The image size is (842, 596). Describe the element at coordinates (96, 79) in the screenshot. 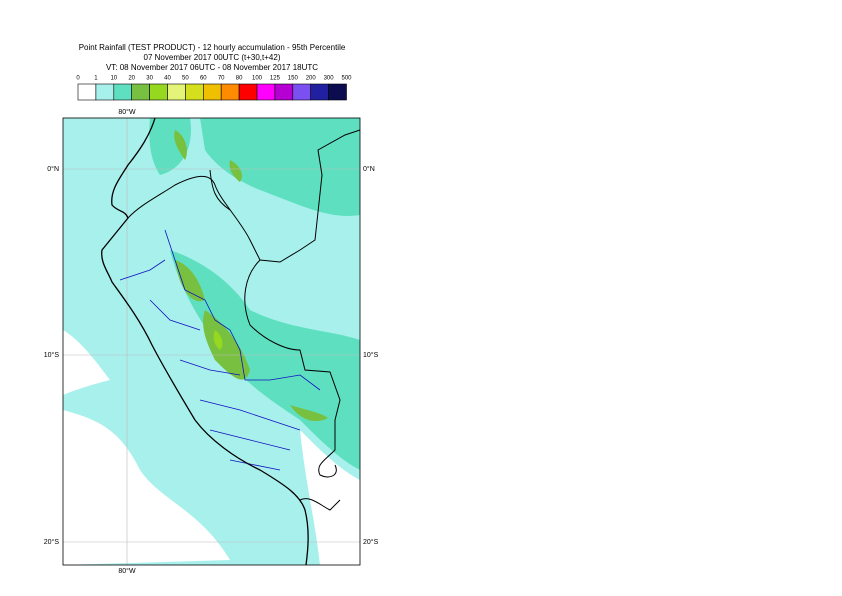

I see `legend-label: 1` at that location.